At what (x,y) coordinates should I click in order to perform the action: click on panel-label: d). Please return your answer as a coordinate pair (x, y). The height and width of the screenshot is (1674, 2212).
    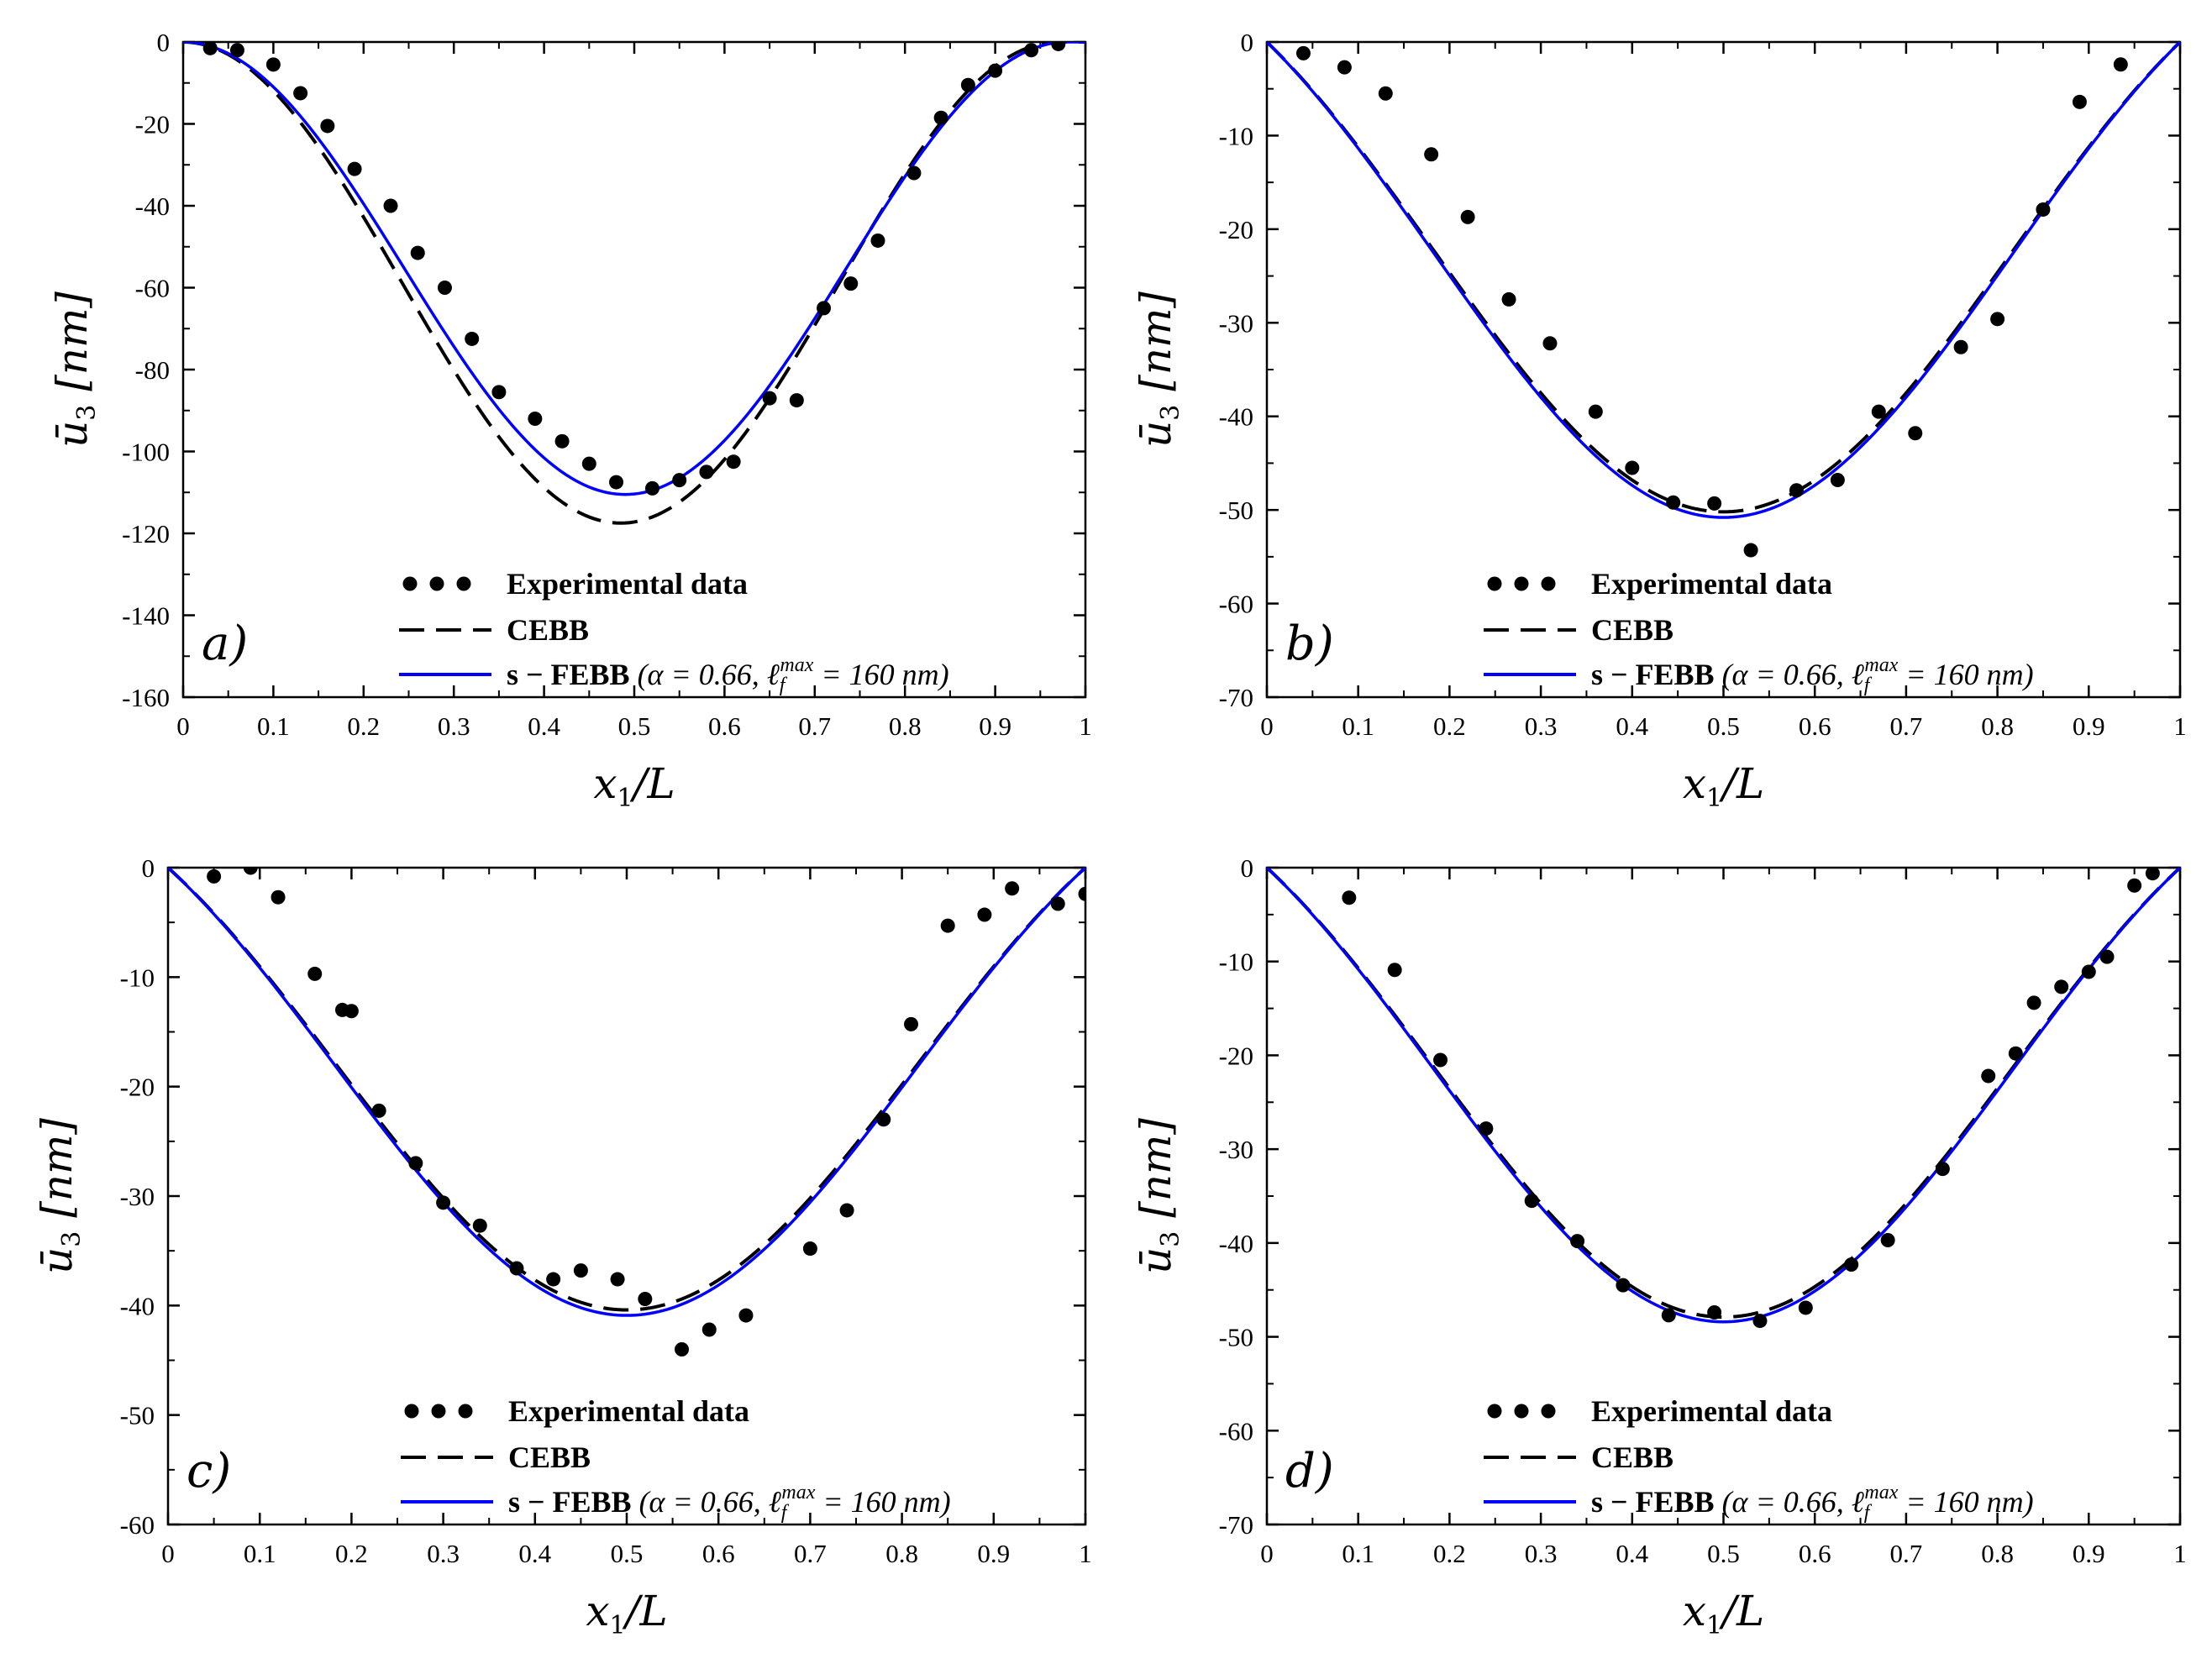
    Looking at the image, I should click on (1309, 1471).